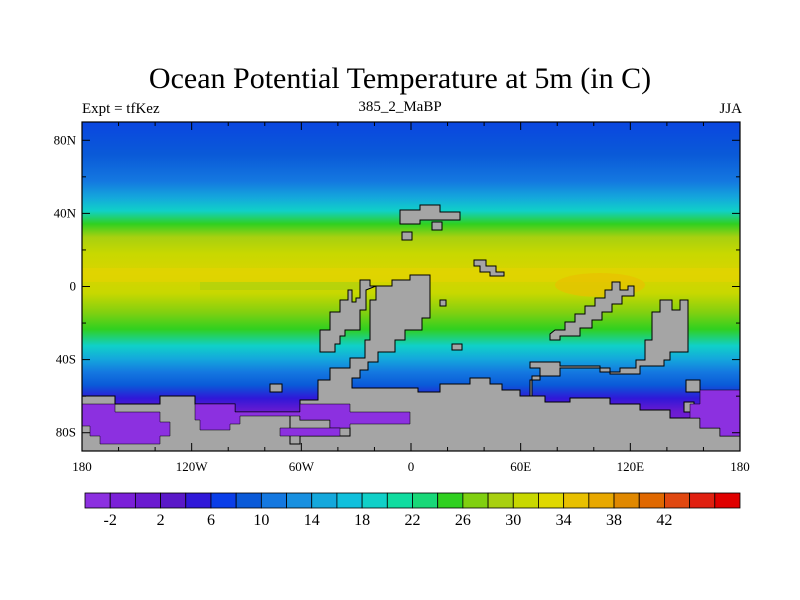  Describe the element at coordinates (388, 520) in the screenshot. I see `colorbar-labels: -2 2 6 10 14 18 22 26 30 34 38 42` at that location.